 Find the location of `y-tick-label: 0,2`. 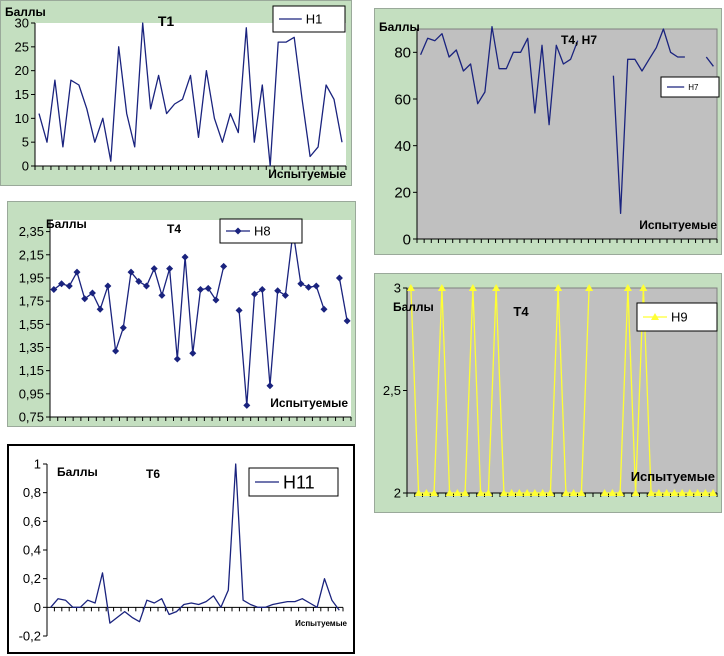

y-tick-label: 0,2 is located at coordinates (32, 578).